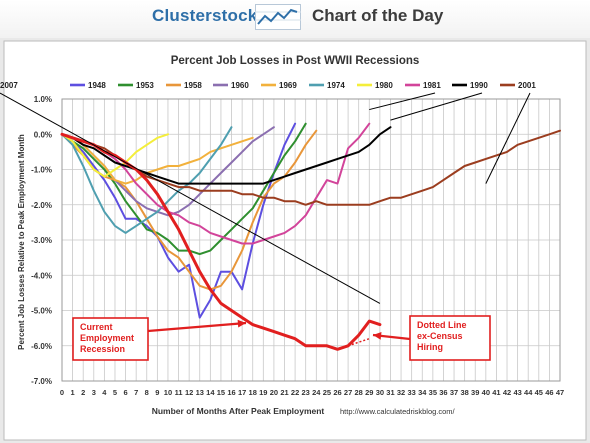 The height and width of the screenshot is (443, 590). What do you see at coordinates (197, 327) in the screenshot?
I see `current-recession-arrow` at bounding box center [197, 327].